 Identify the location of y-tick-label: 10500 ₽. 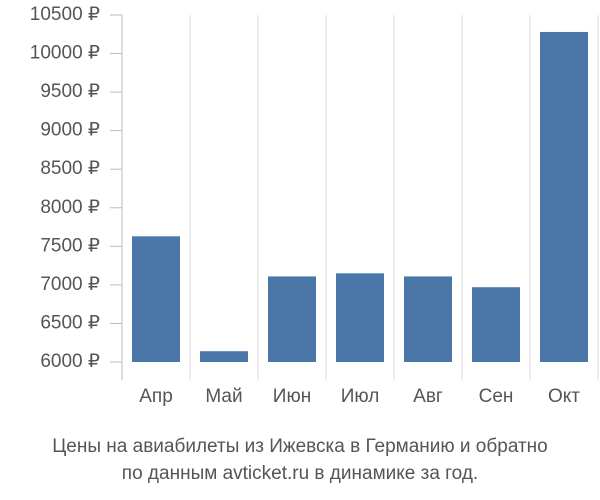
(65, 14).